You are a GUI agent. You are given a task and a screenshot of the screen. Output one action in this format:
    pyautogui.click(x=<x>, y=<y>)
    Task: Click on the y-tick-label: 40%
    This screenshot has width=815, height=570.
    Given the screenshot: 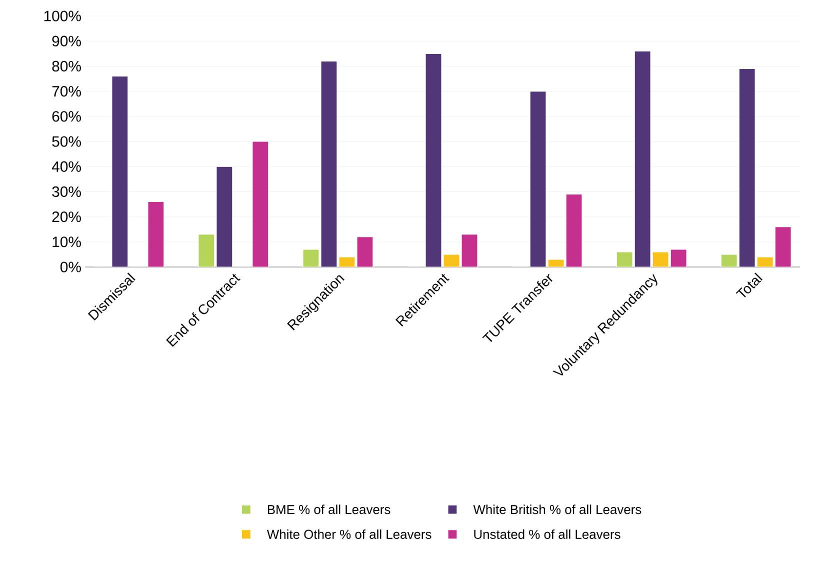 What is the action you would take?
    pyautogui.click(x=66, y=166)
    